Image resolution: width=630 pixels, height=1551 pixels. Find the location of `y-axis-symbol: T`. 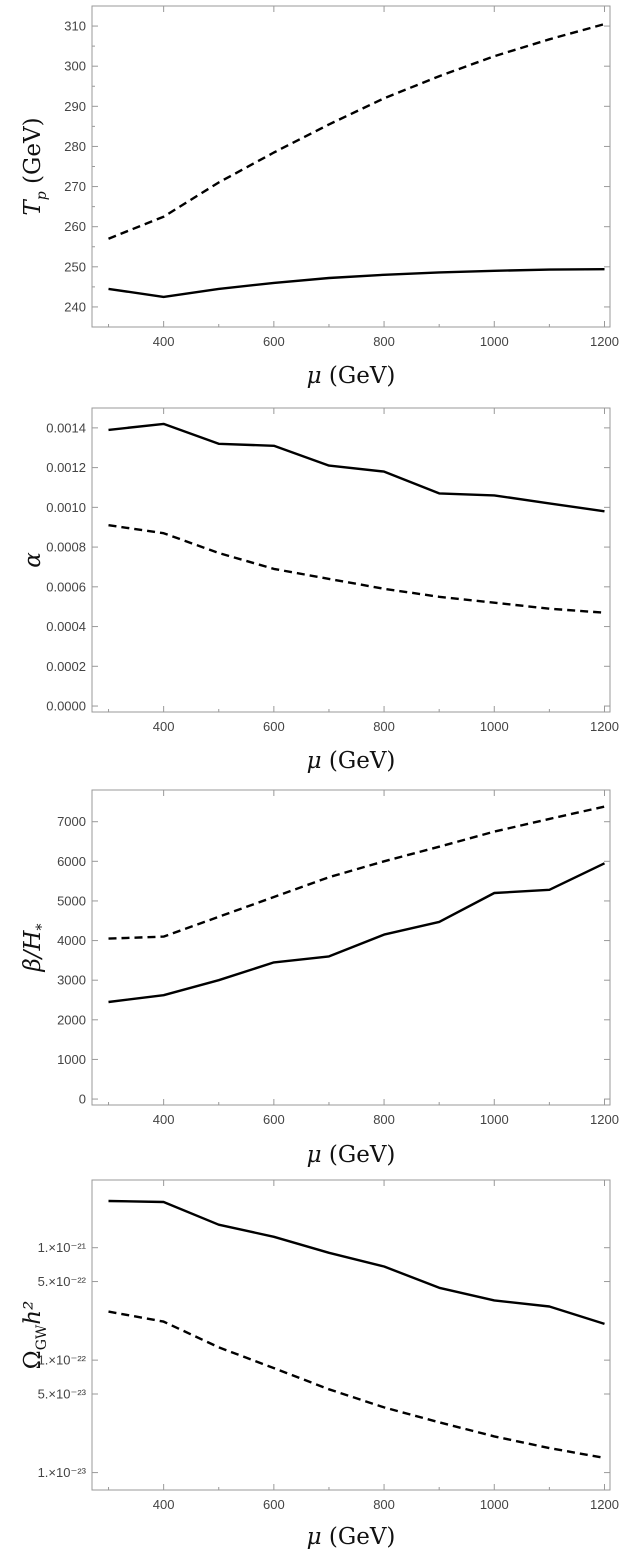

y-axis-symbol: T is located at coordinates (33, 207).